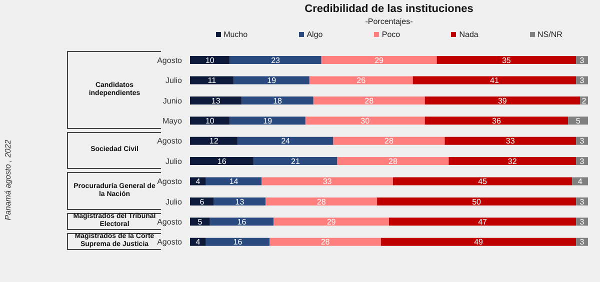  I want to click on data-label: 50, so click(477, 201).